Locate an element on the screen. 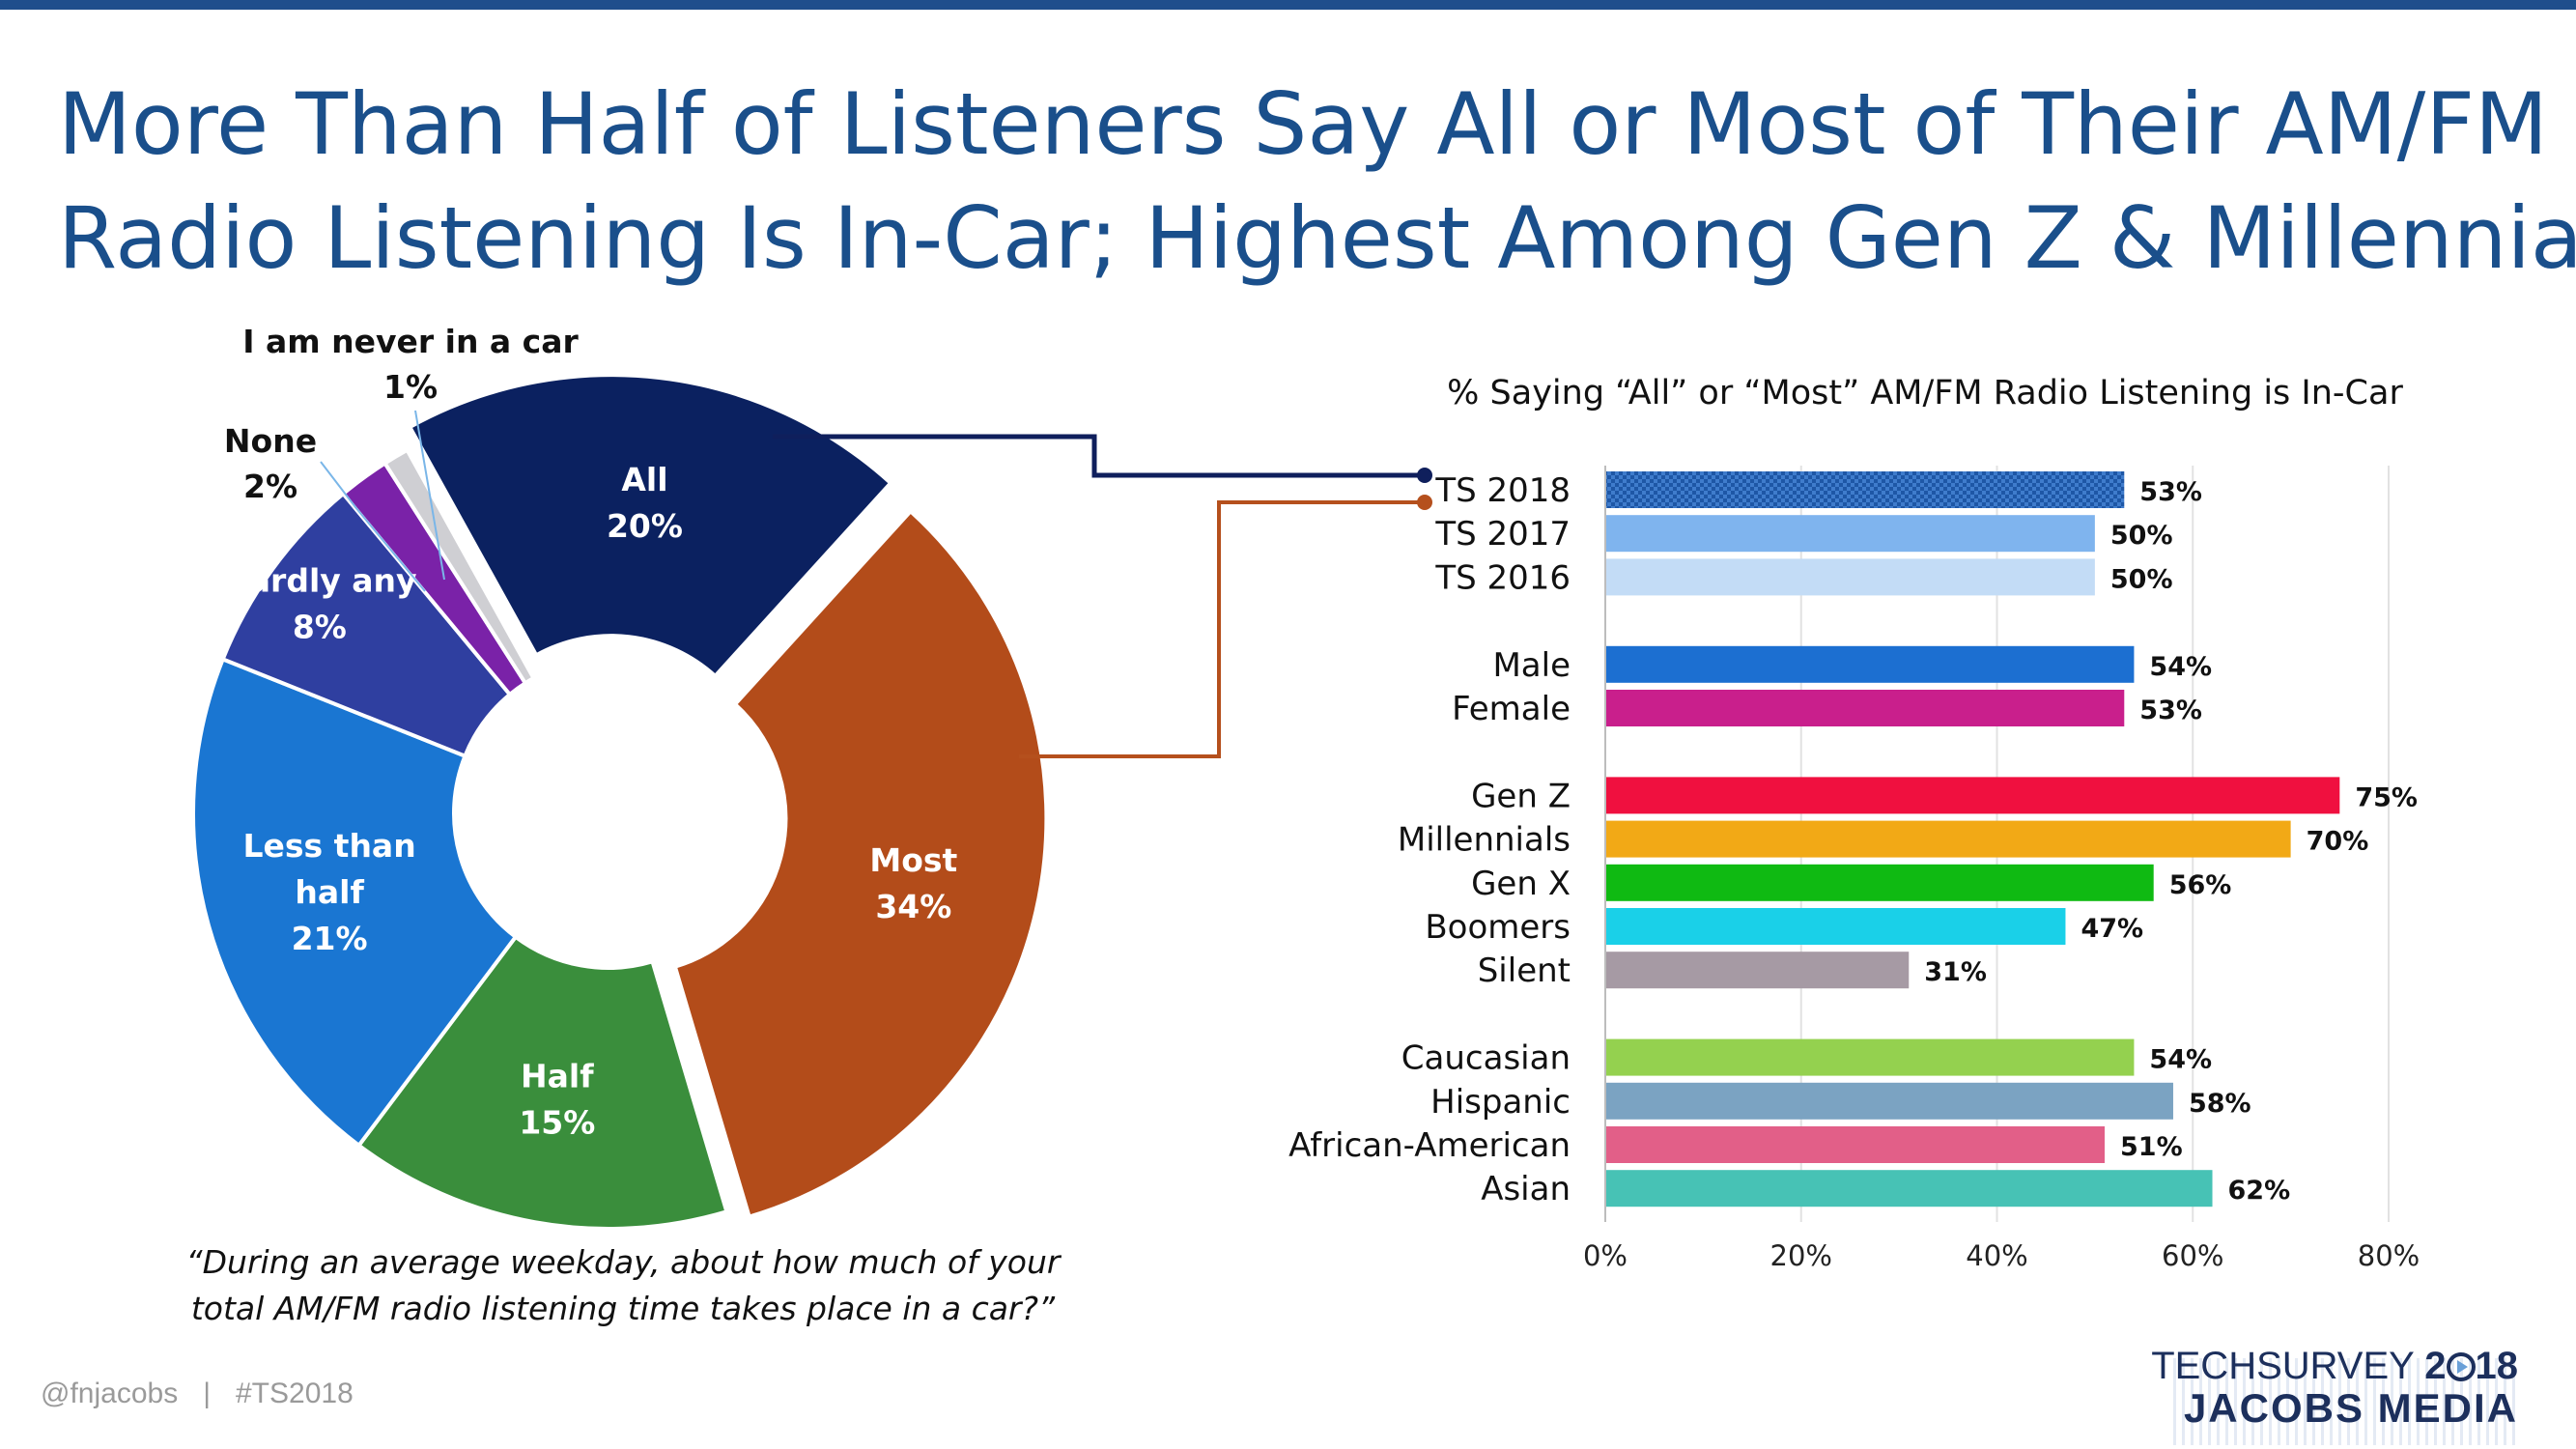 This screenshot has width=2576, height=1449. slice-value-none: 2% is located at coordinates (270, 486).